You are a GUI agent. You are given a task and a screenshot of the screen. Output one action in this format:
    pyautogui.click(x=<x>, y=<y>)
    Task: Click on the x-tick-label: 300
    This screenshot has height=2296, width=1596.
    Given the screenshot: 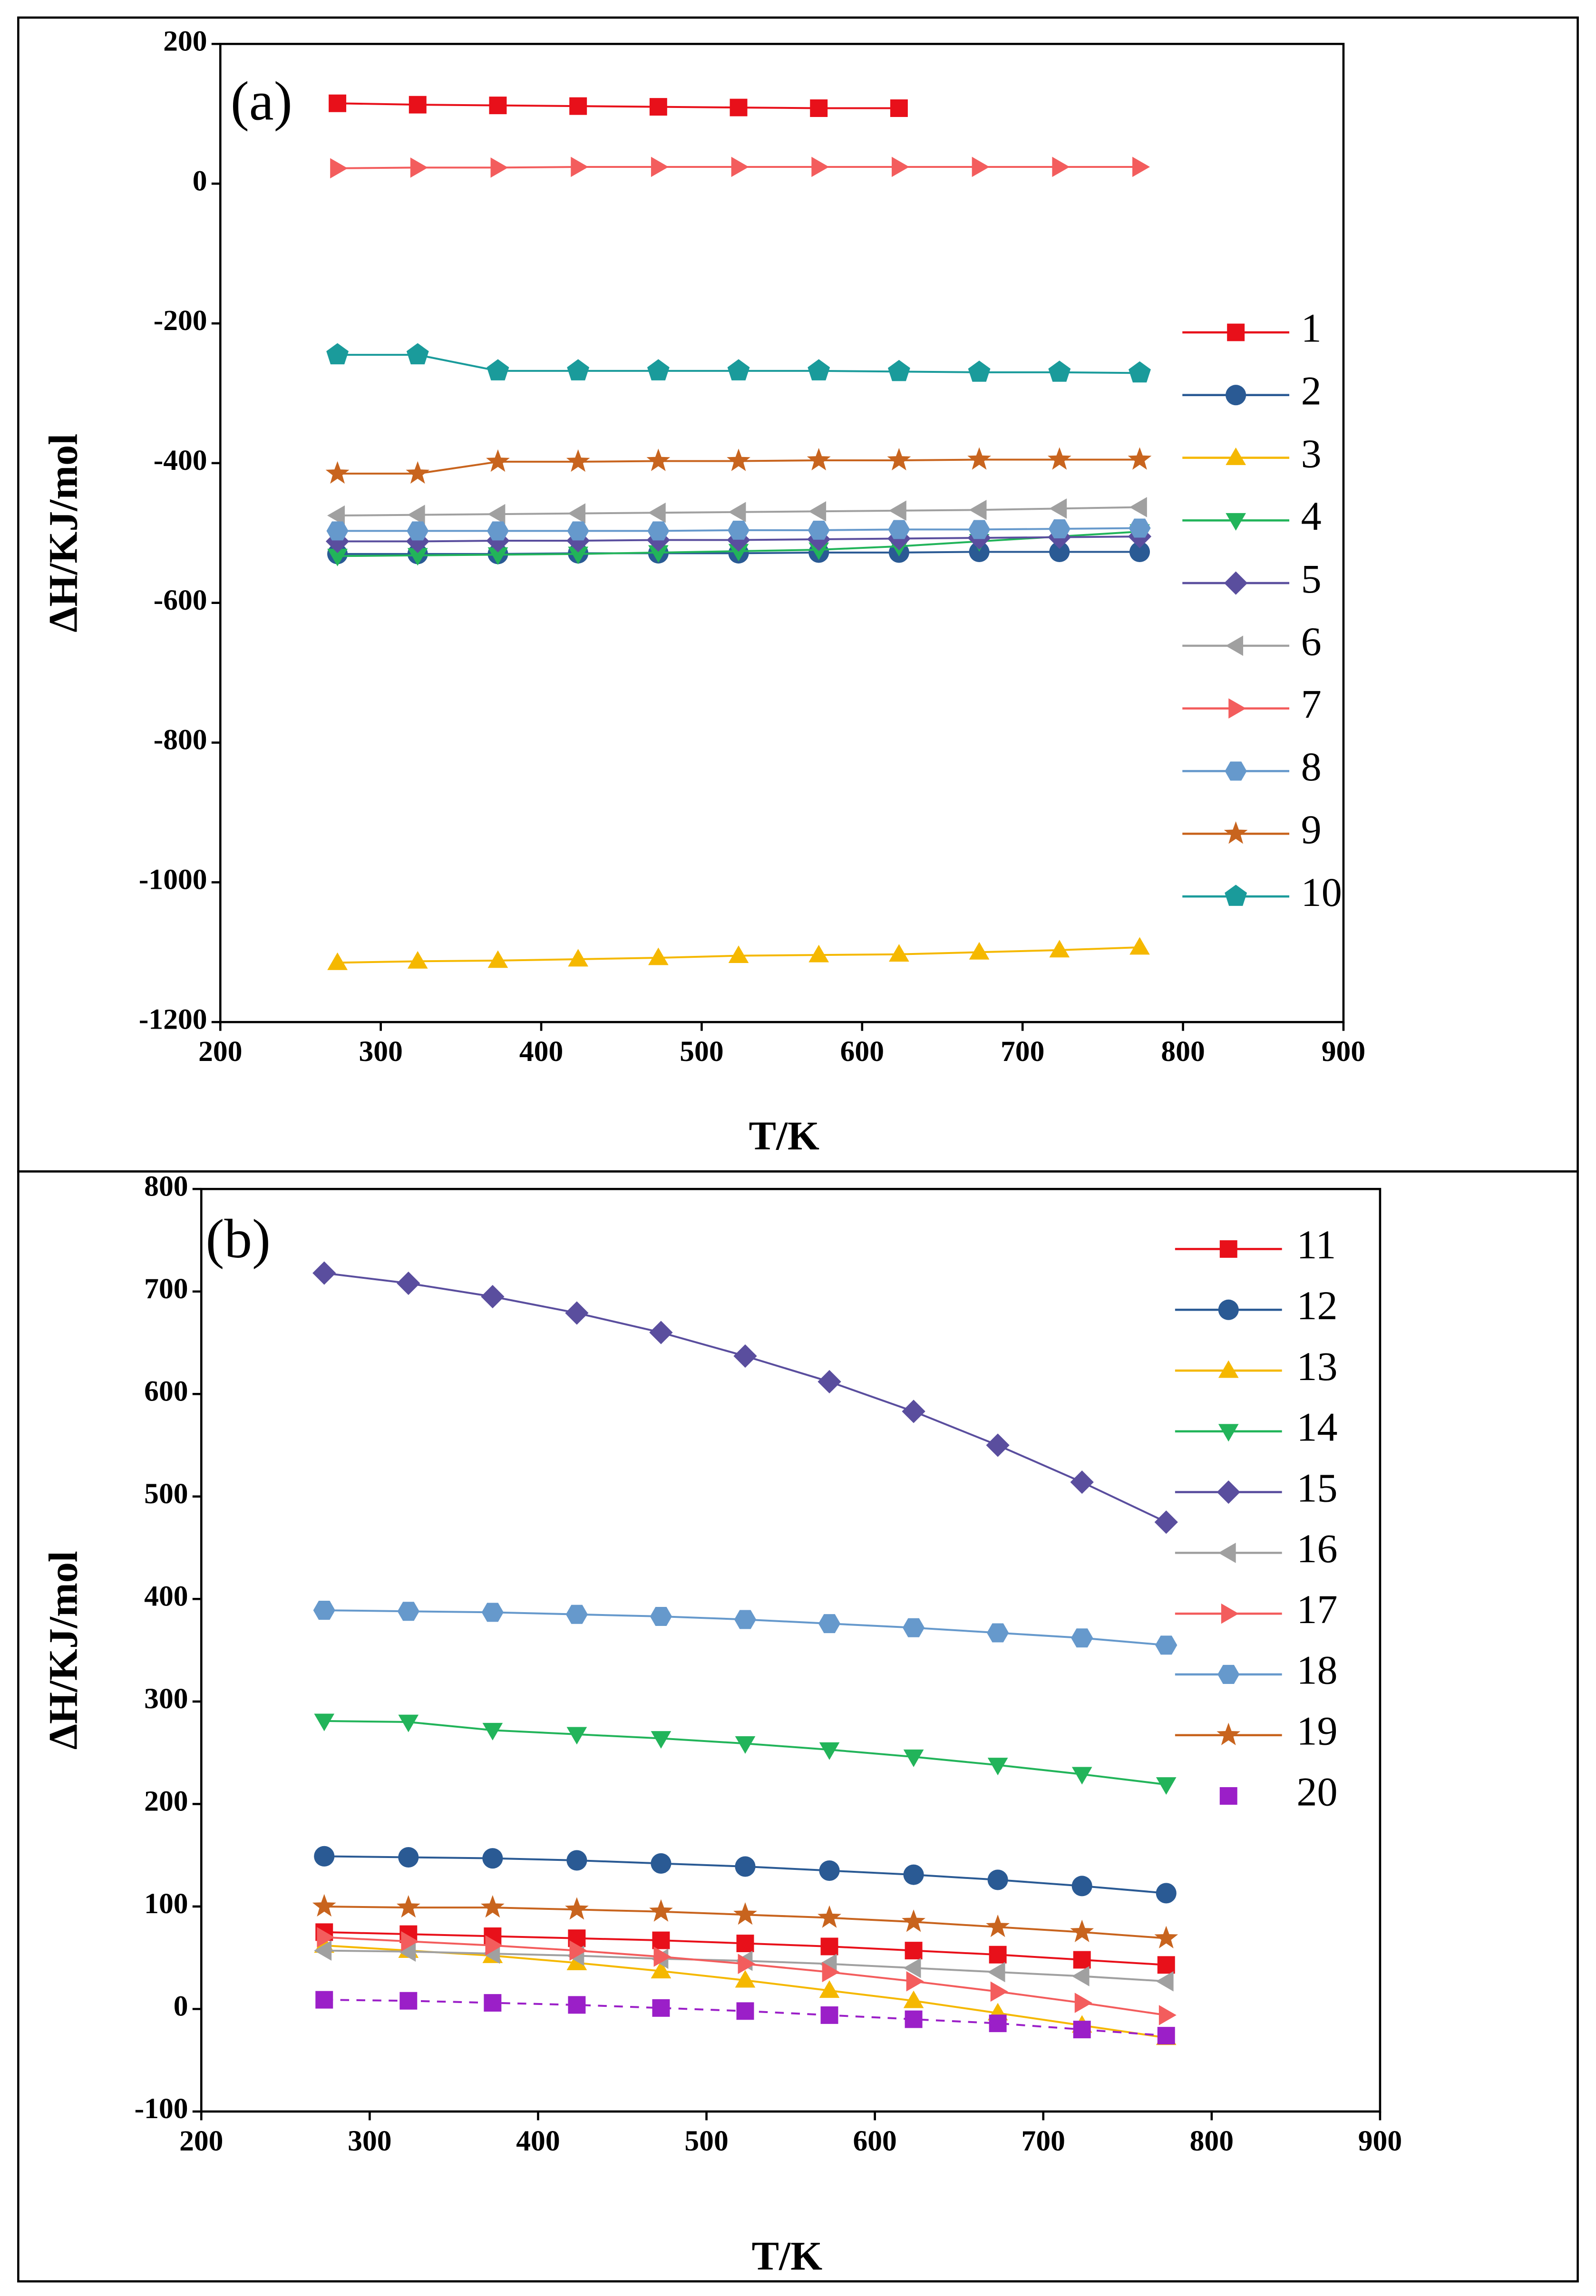 What is the action you would take?
    pyautogui.click(x=380, y=1051)
    